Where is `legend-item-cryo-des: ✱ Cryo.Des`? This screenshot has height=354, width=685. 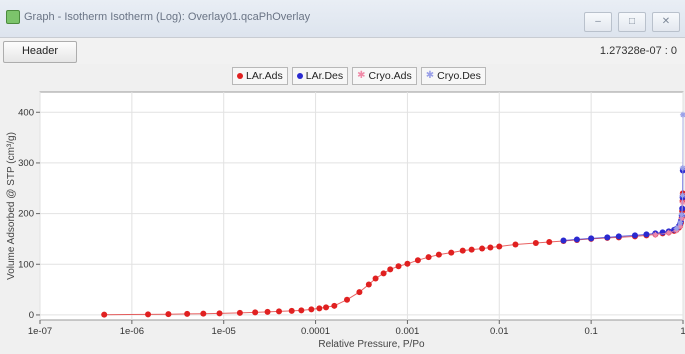 legend-item-cryo-des: ✱ Cryo.Des is located at coordinates (453, 76).